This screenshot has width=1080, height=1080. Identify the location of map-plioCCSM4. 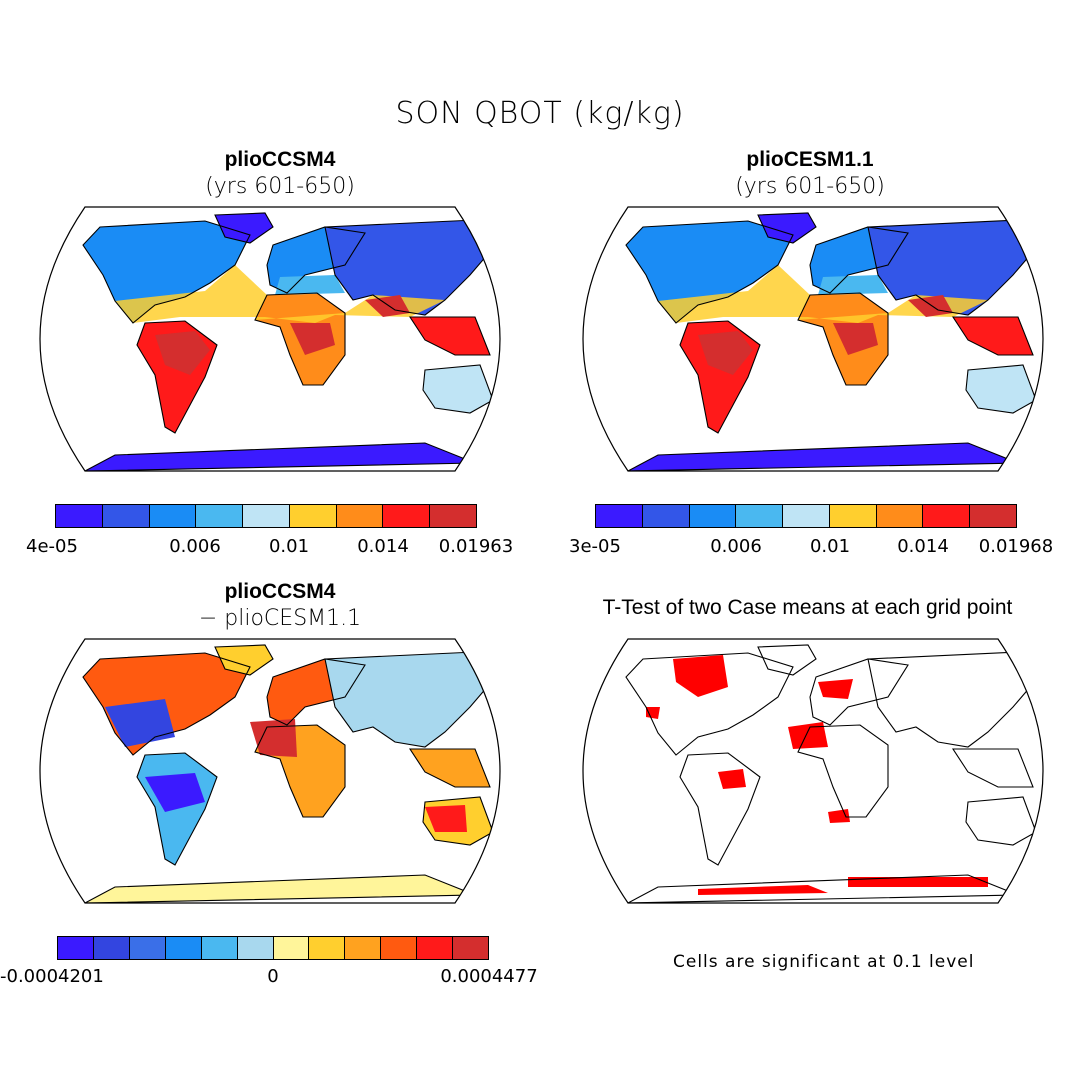
(270, 339).